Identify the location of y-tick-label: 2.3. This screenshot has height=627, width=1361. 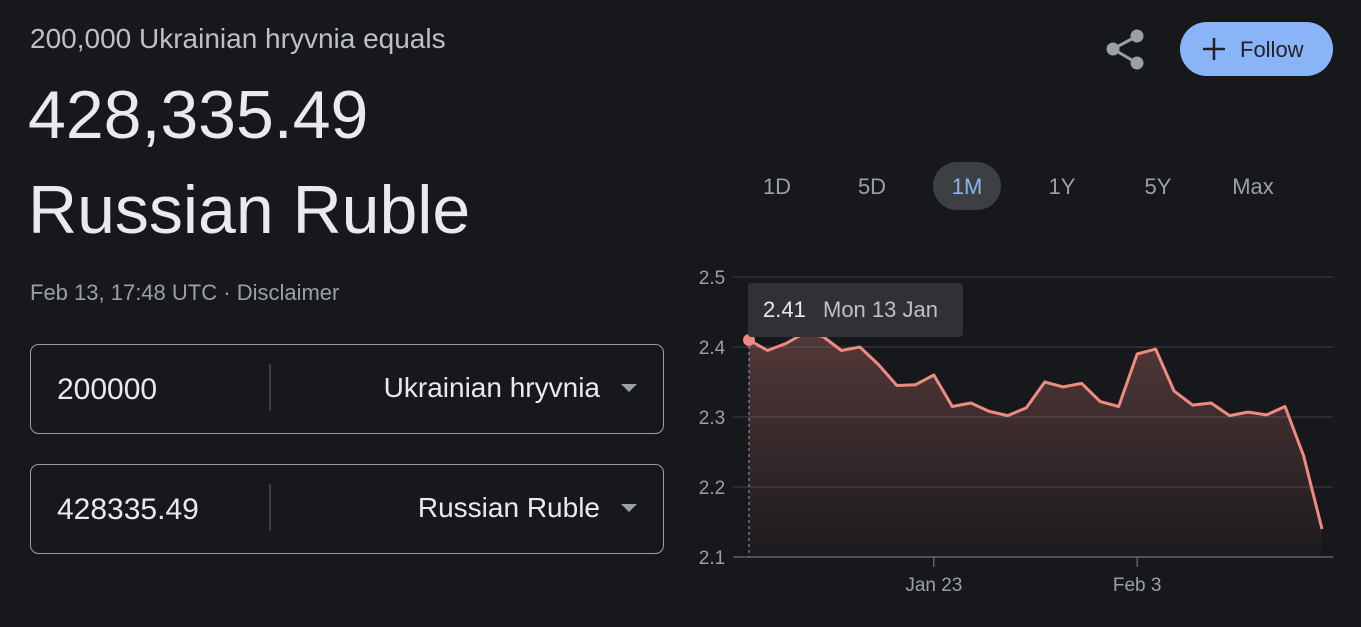
(712, 418).